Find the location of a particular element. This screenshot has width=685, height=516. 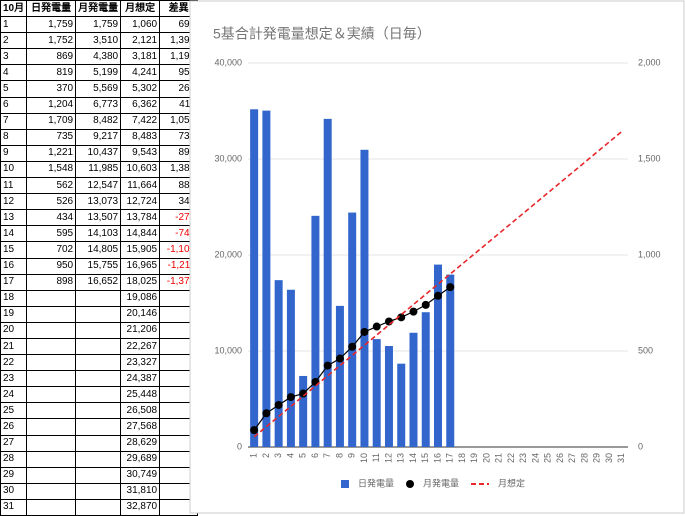

table-cell: 10 is located at coordinates (14, 169).